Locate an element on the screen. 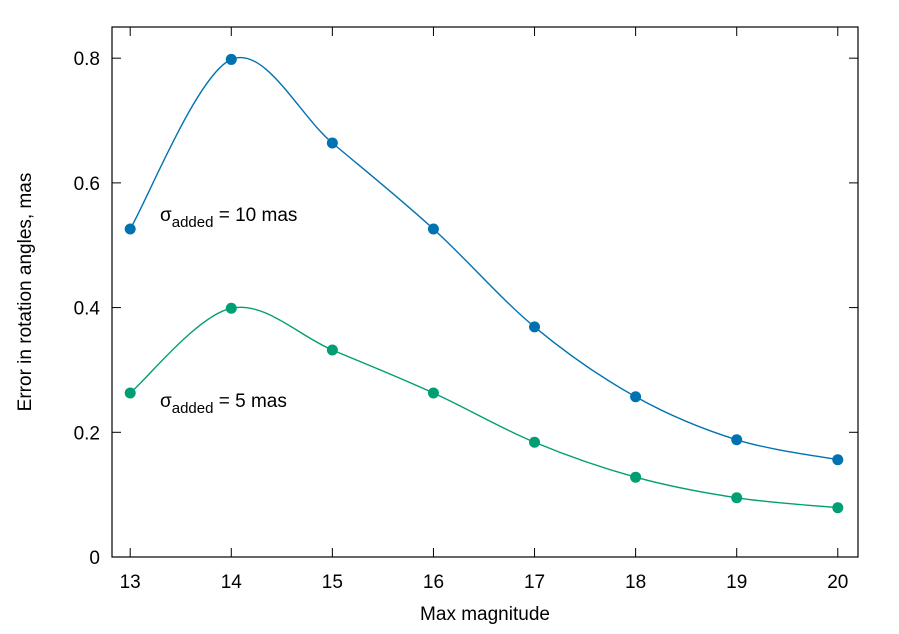 This screenshot has width=899, height=634. x-tick-label: 18 is located at coordinates (635, 582).